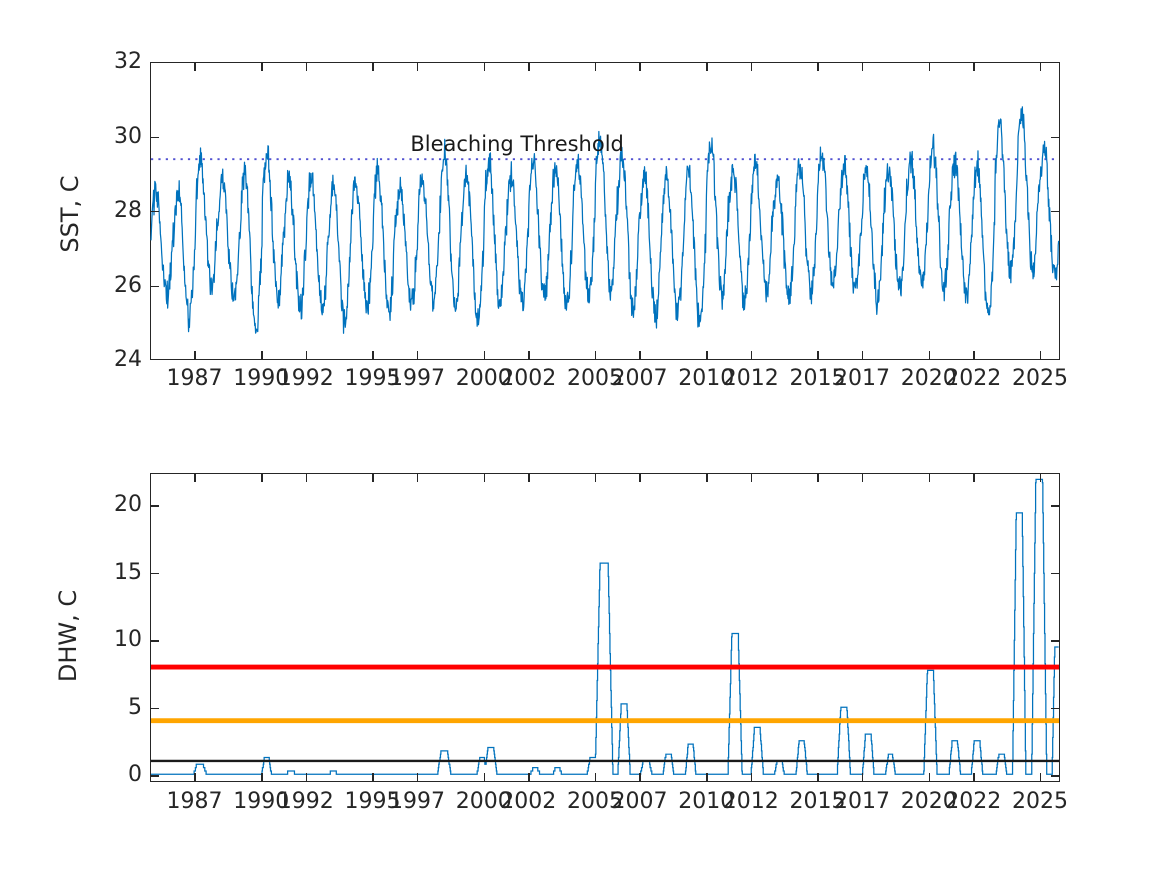 This screenshot has height=875, width=1167. I want to click on sst-x-tick-2002: 2002, so click(528, 378).